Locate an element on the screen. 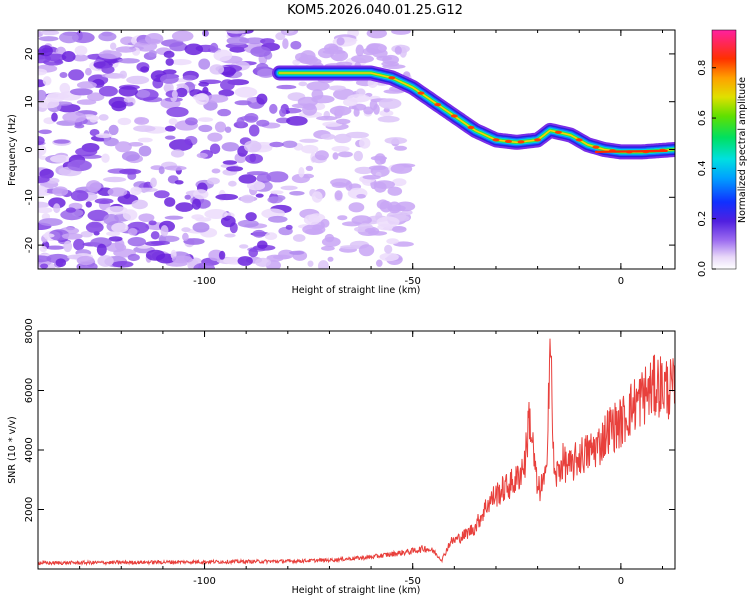 This screenshot has width=750, height=600. colorbar-ticks: 0.0 0.2 0.4 0.6 0.8 is located at coordinates (706, 168).